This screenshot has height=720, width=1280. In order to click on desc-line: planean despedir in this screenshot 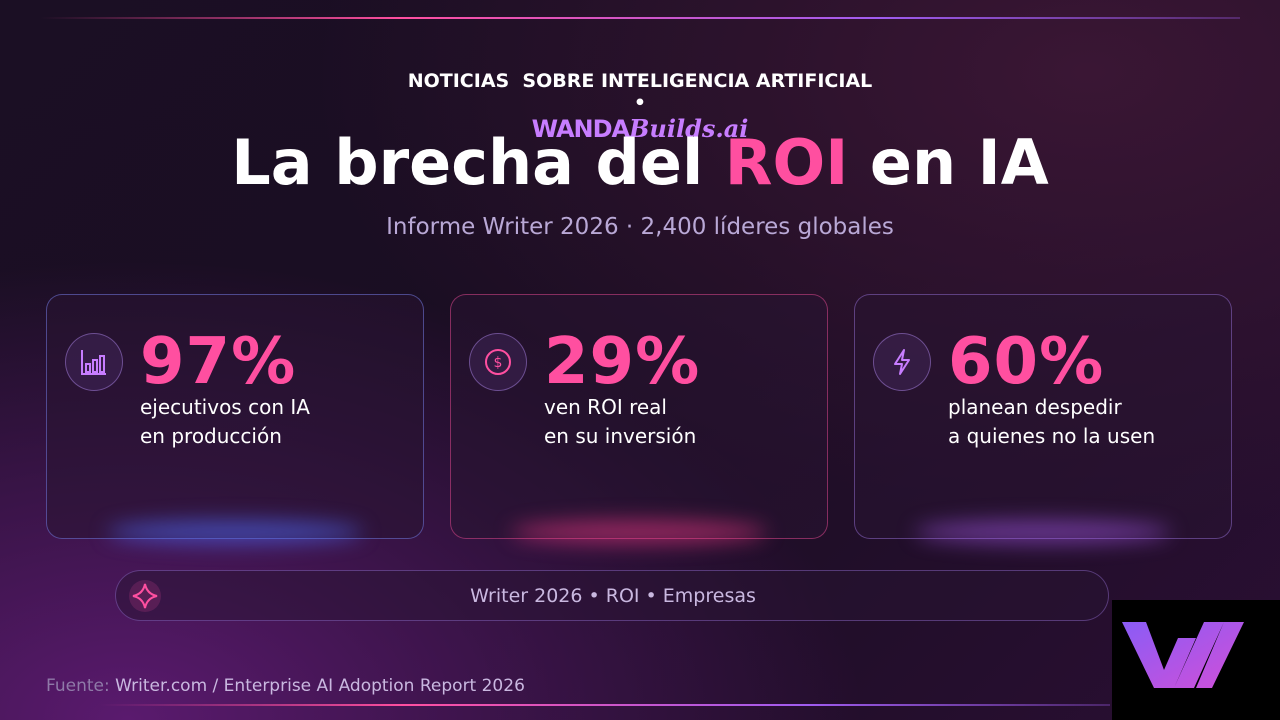, I will do `click(1035, 407)`.